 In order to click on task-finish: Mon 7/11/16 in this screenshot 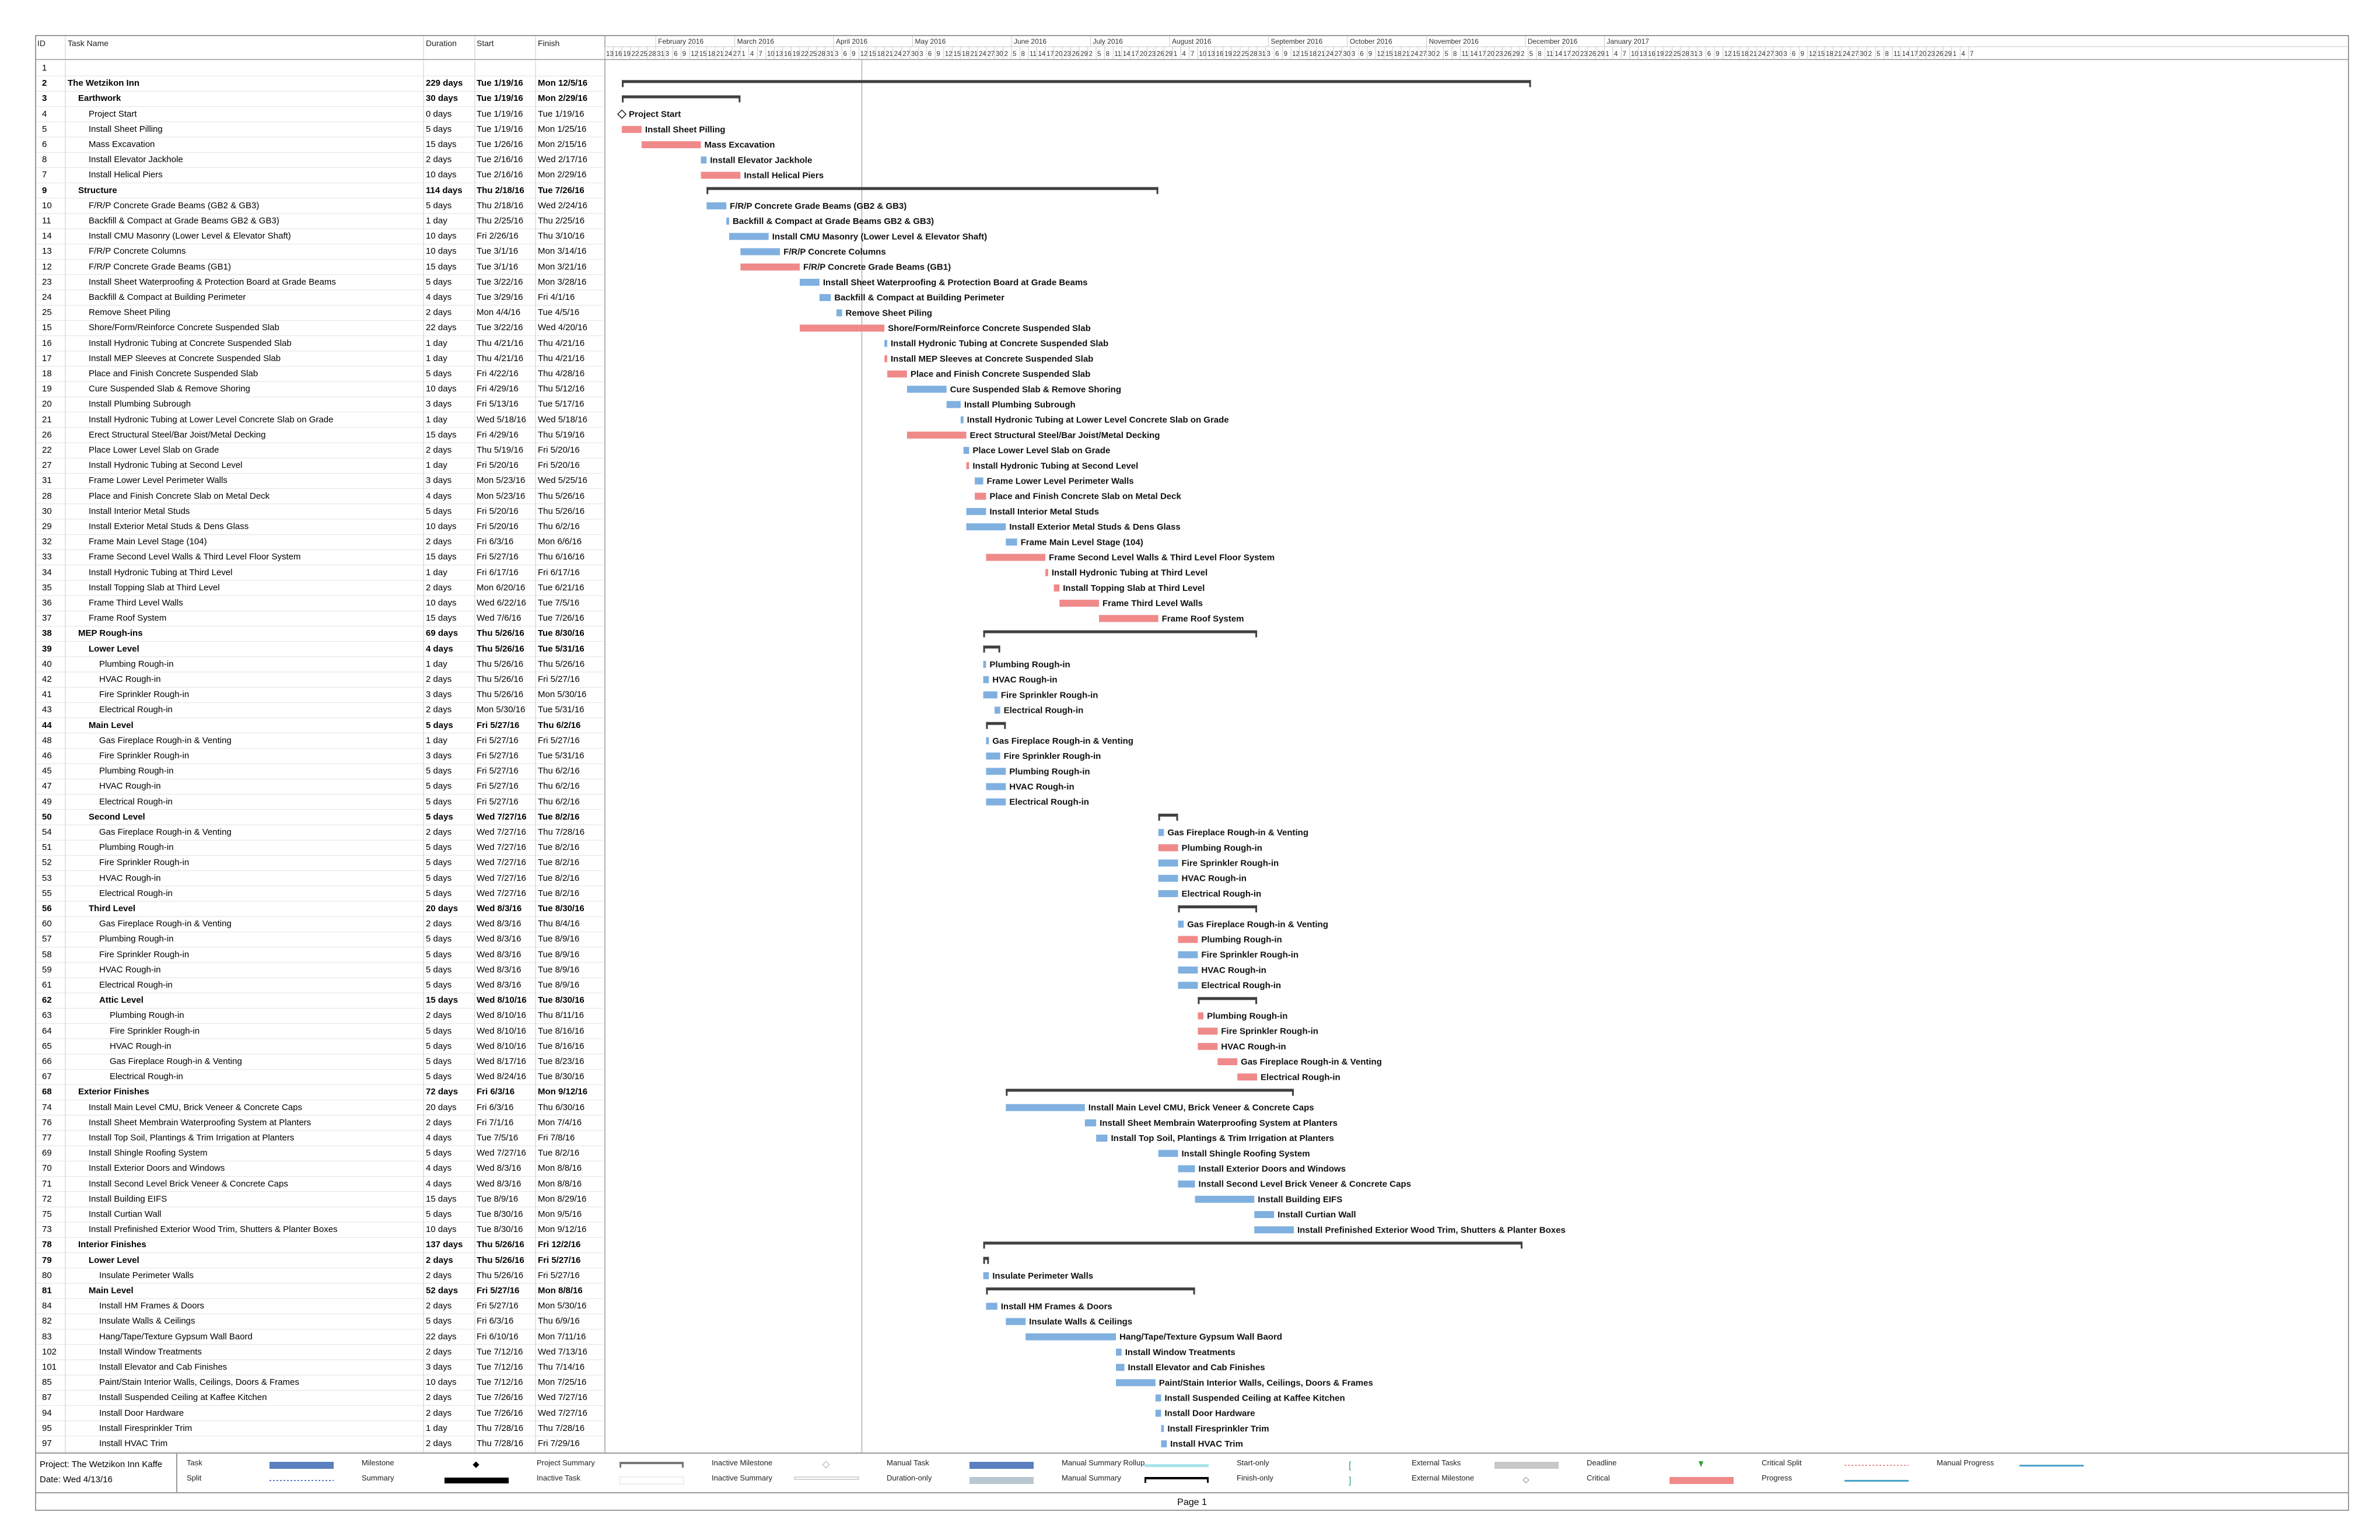, I will do `click(562, 1336)`.